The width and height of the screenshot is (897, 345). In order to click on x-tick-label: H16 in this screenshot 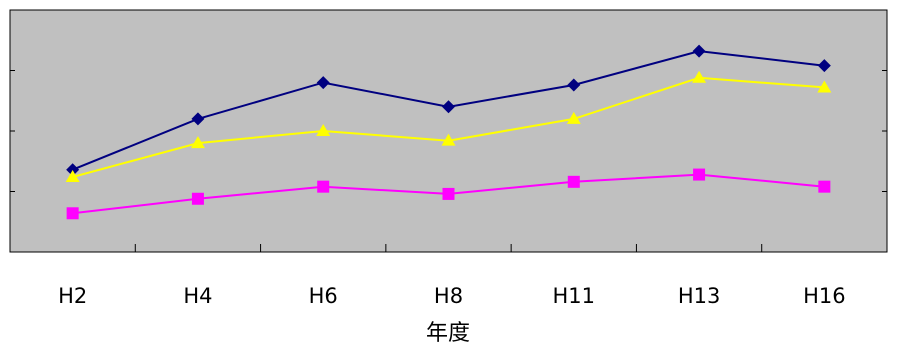, I will do `click(824, 296)`.